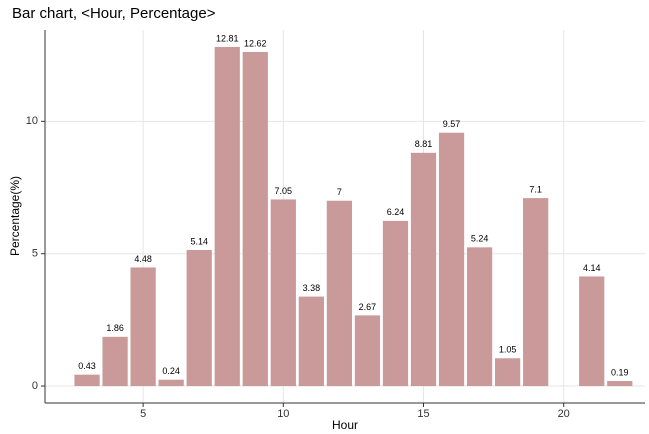 This screenshot has width=649, height=434. What do you see at coordinates (15, 216) in the screenshot?
I see `y-axis-title: Percentage(%)` at bounding box center [15, 216].